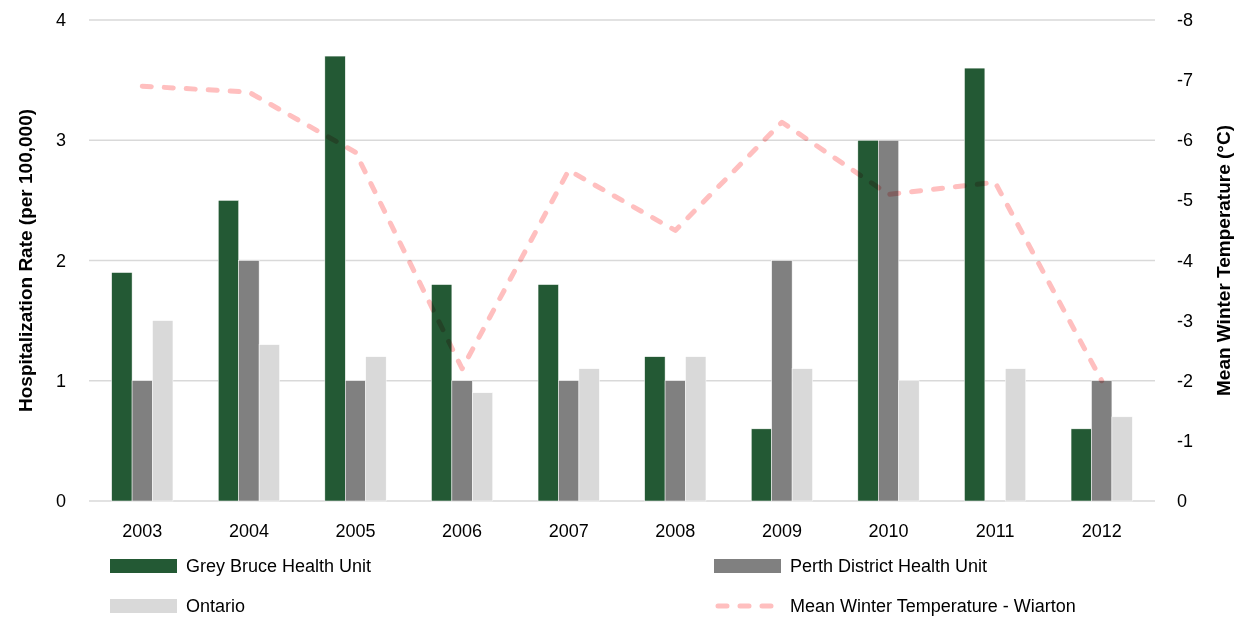  I want to click on x-tick-label: 2004, so click(248, 531).